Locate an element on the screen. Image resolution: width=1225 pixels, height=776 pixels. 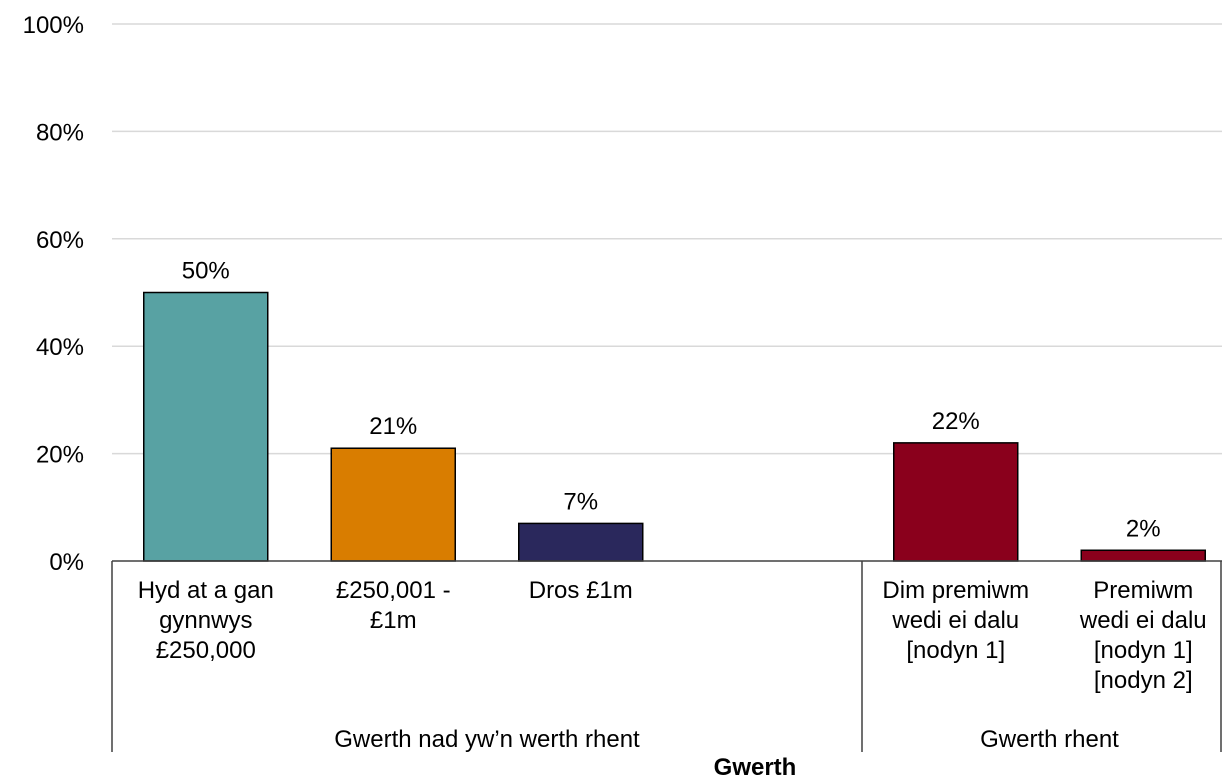
x-axis-title: Gwerth is located at coordinates (755, 765).